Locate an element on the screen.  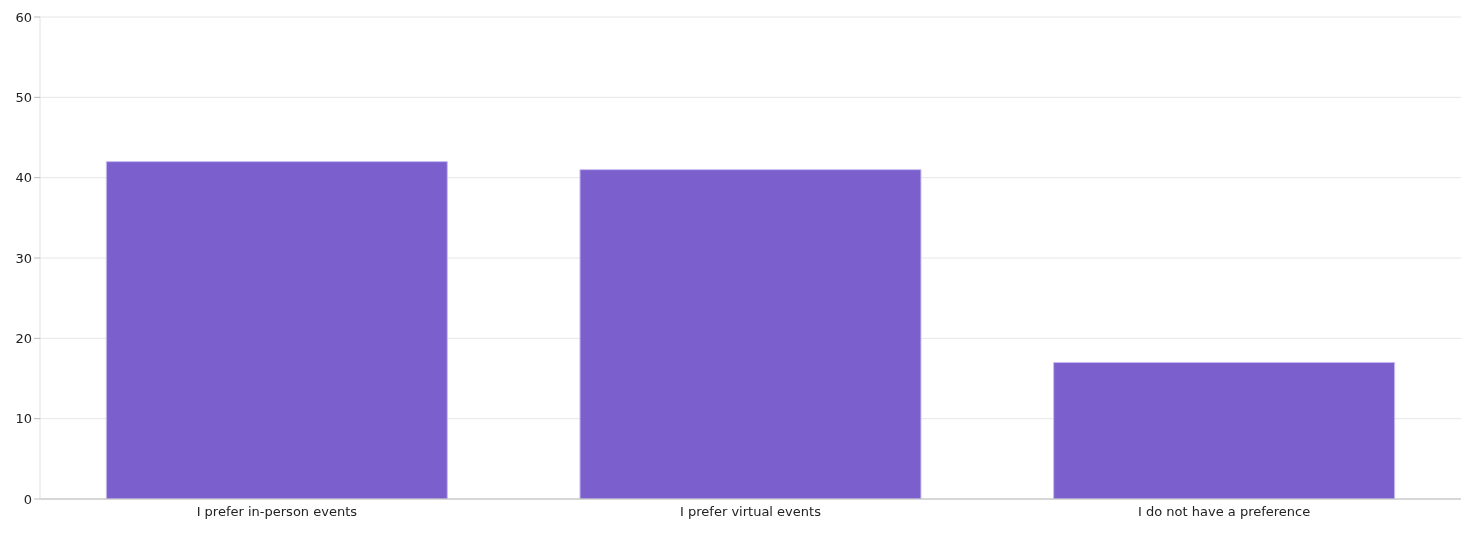
y-tick-label: 60 is located at coordinates (23, 17).